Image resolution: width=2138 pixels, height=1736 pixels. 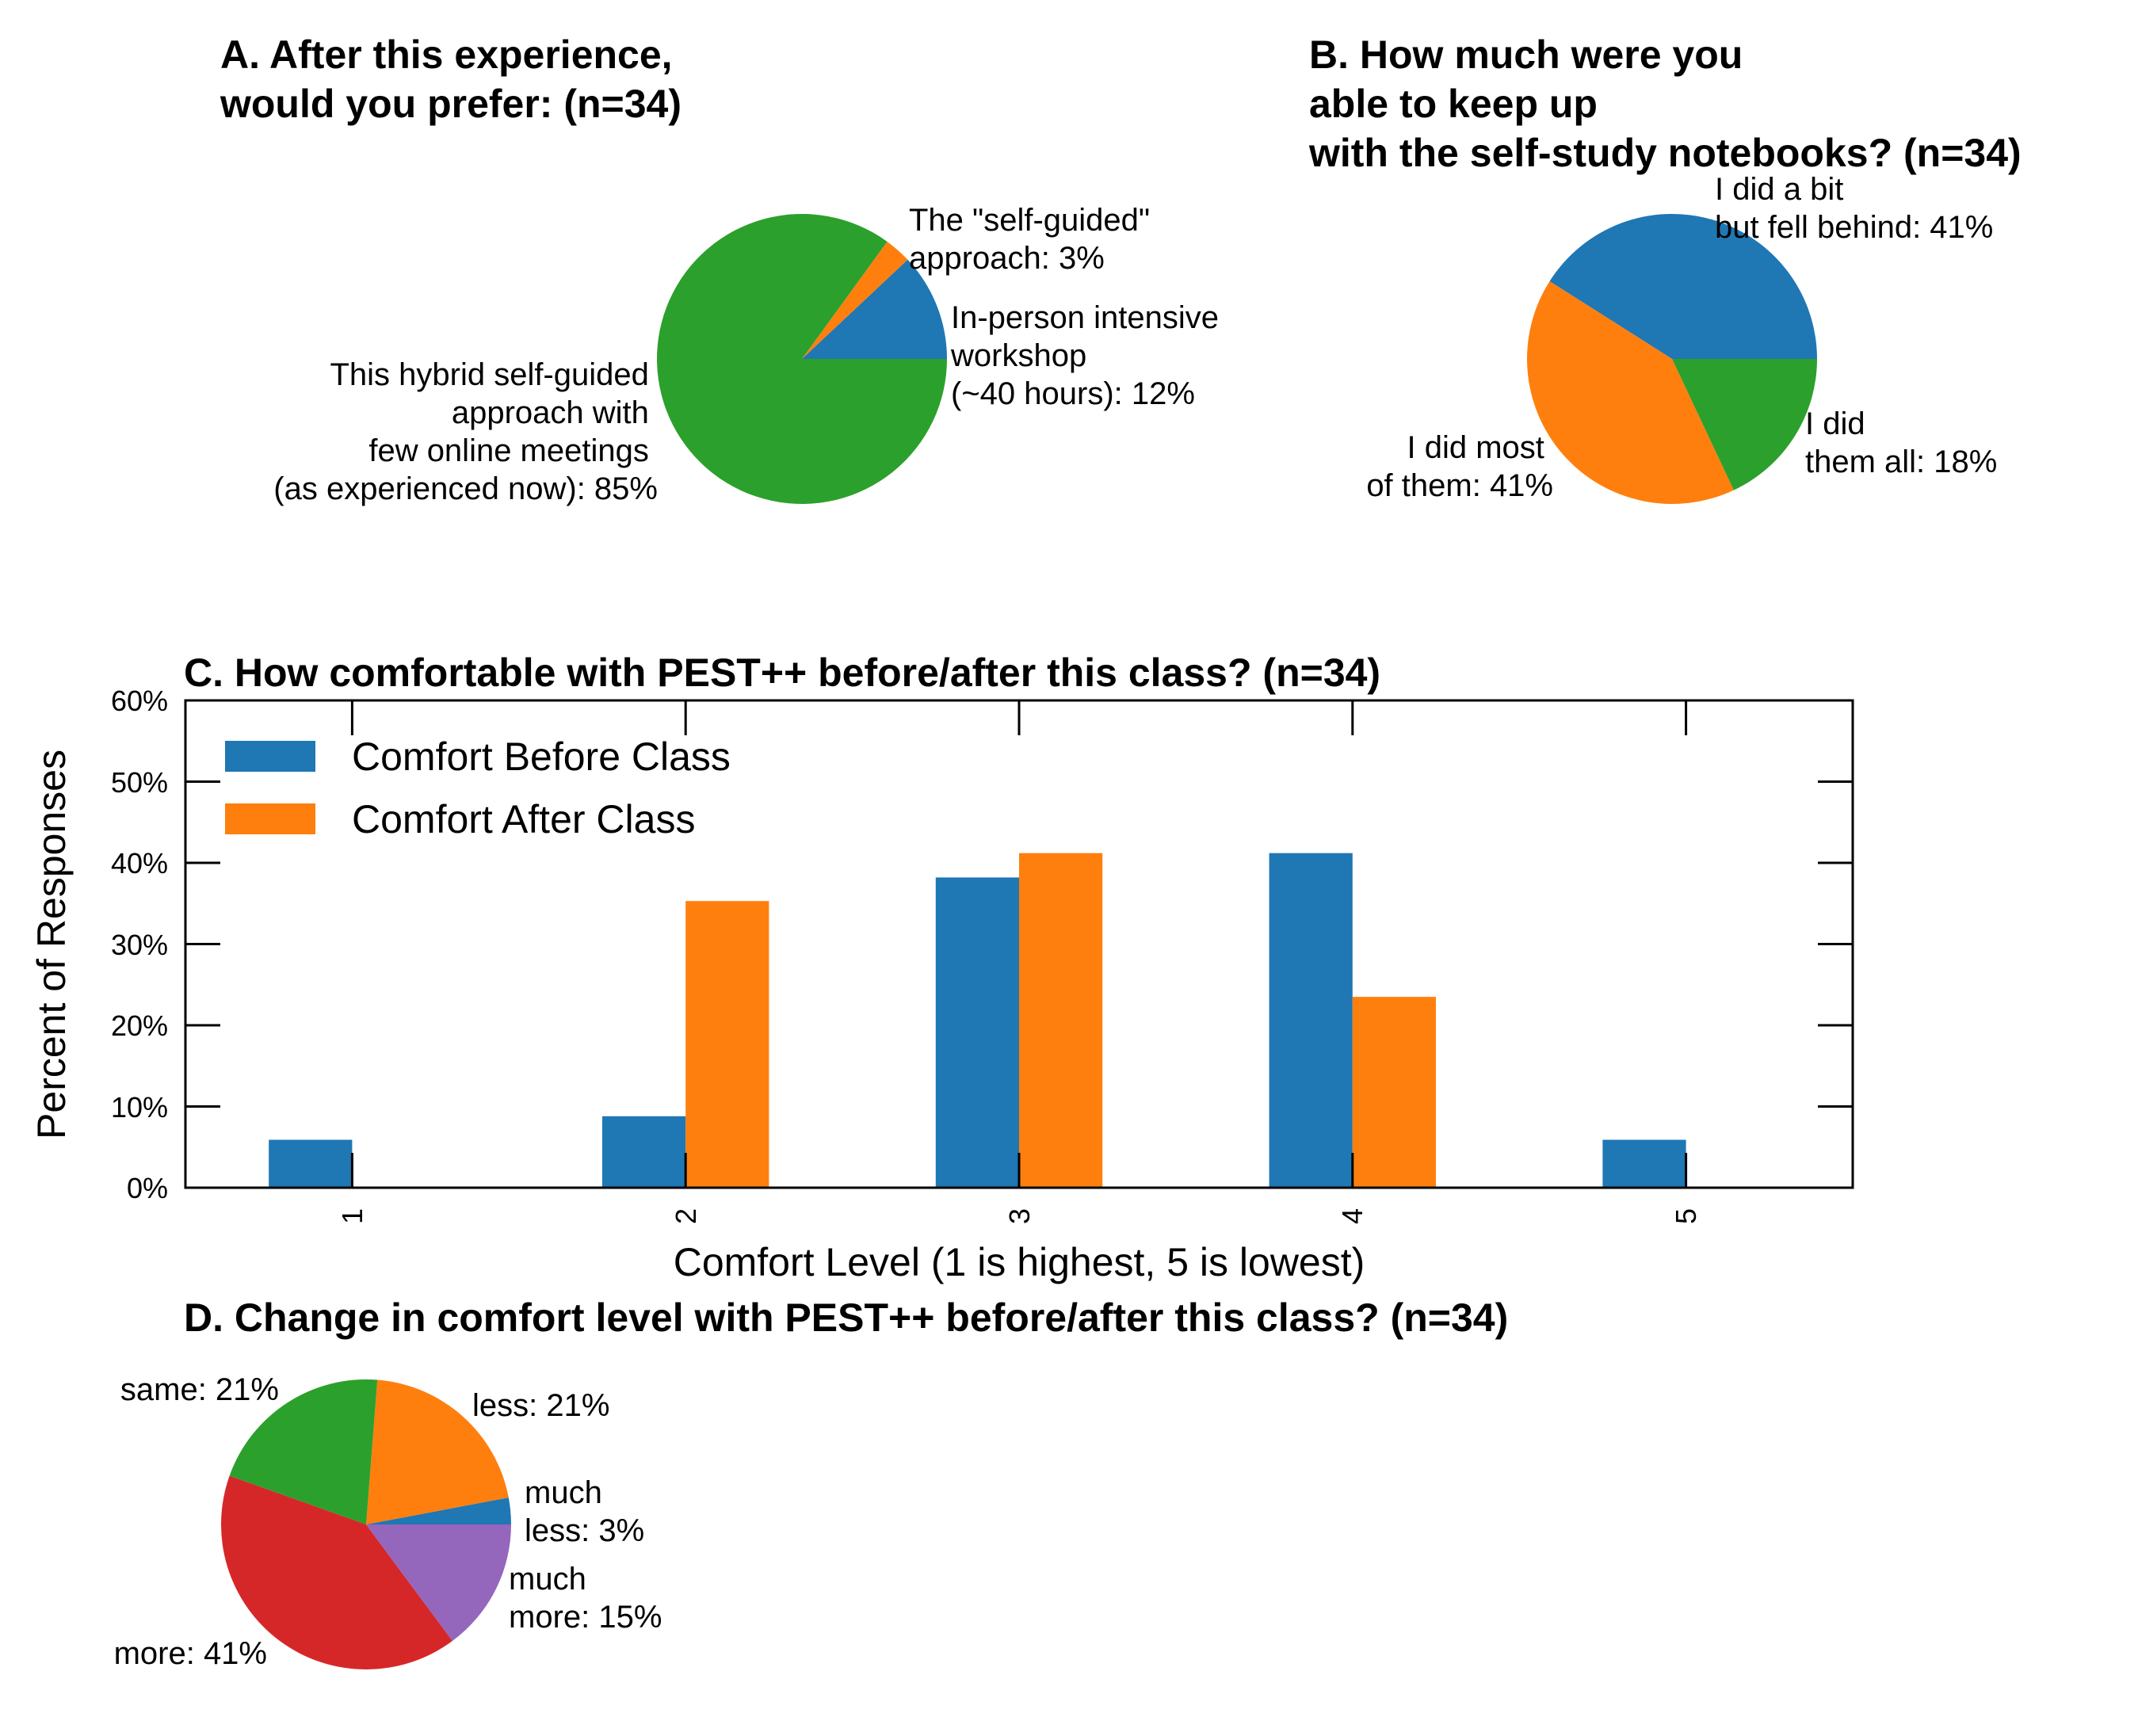 I want to click on pie-b-label-fell-behind: I did a bit but fell behind: 41%, so click(x=1854, y=209).